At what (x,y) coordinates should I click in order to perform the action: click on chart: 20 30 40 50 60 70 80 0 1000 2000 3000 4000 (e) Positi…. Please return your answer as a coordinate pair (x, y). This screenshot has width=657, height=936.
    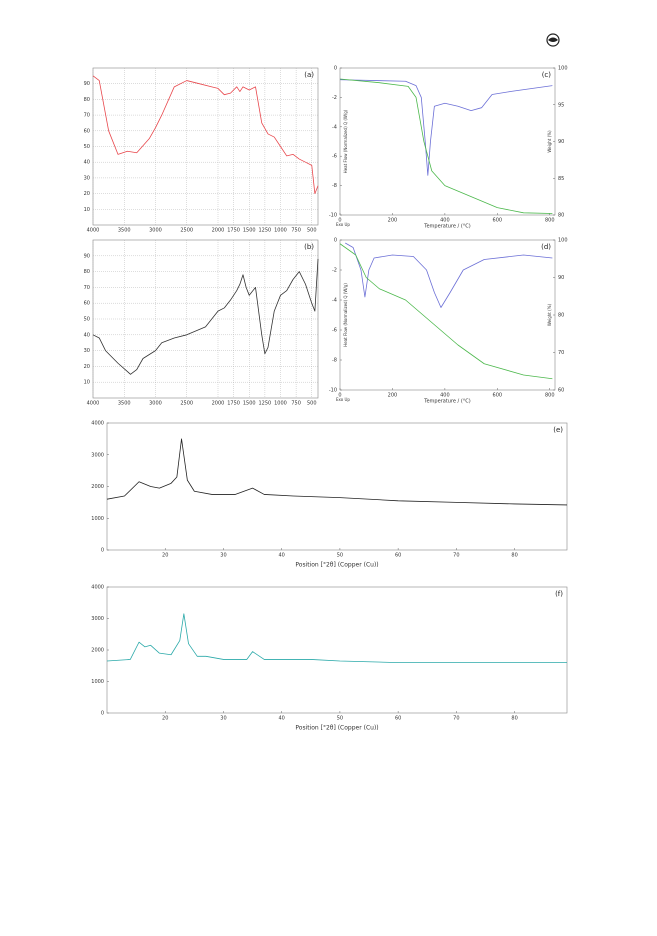
    Looking at the image, I should click on (329, 495).